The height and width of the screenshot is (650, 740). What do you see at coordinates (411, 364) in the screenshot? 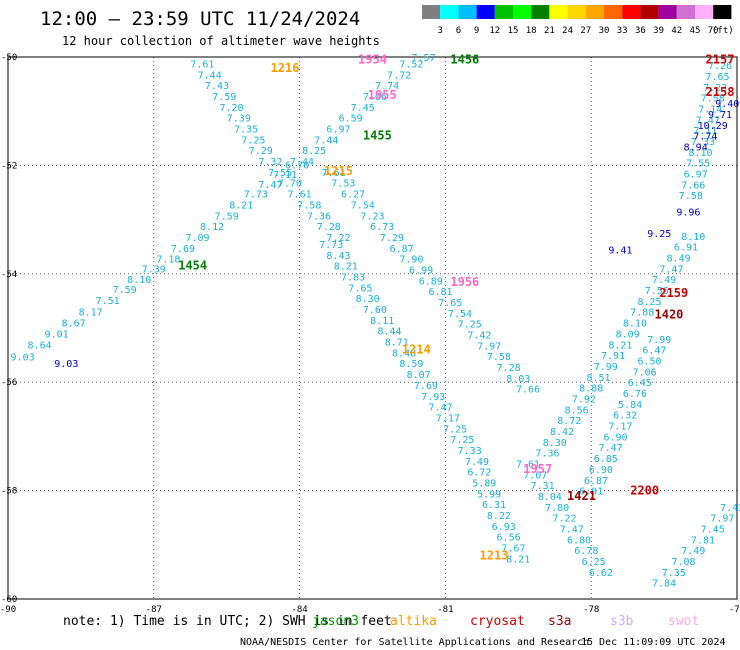
I see `wave-height-point: 8.59` at bounding box center [411, 364].